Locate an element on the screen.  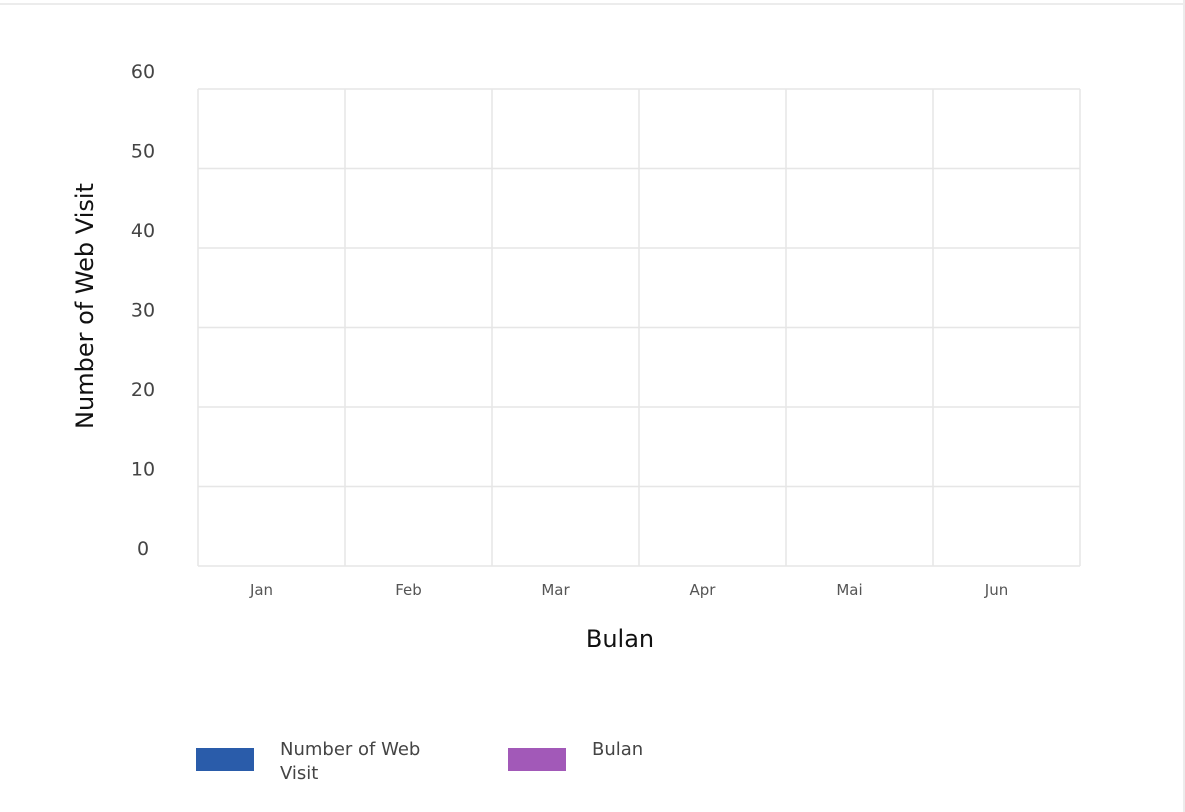
legend-item-web-visit: Number of Web Visit is located at coordinates (323, 762).